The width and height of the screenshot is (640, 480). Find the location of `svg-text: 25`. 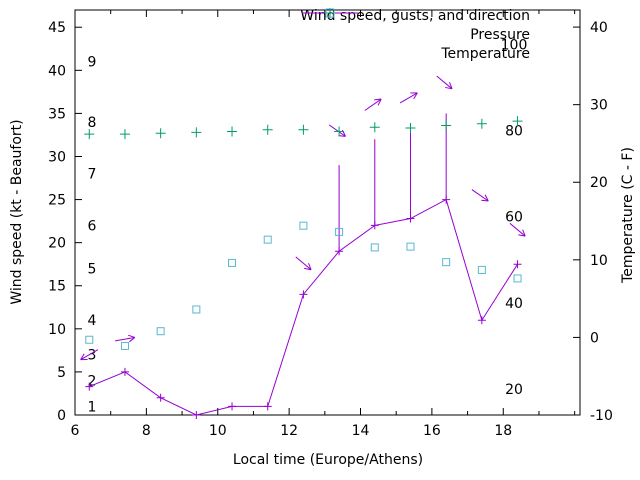

svg-text: 25 is located at coordinates (57, 201).